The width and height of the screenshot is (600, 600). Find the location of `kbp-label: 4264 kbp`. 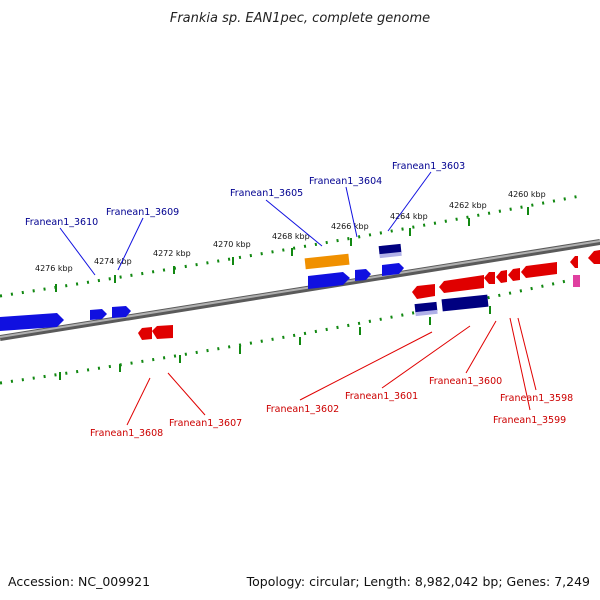

kbp-label: 4264 kbp is located at coordinates (409, 216).